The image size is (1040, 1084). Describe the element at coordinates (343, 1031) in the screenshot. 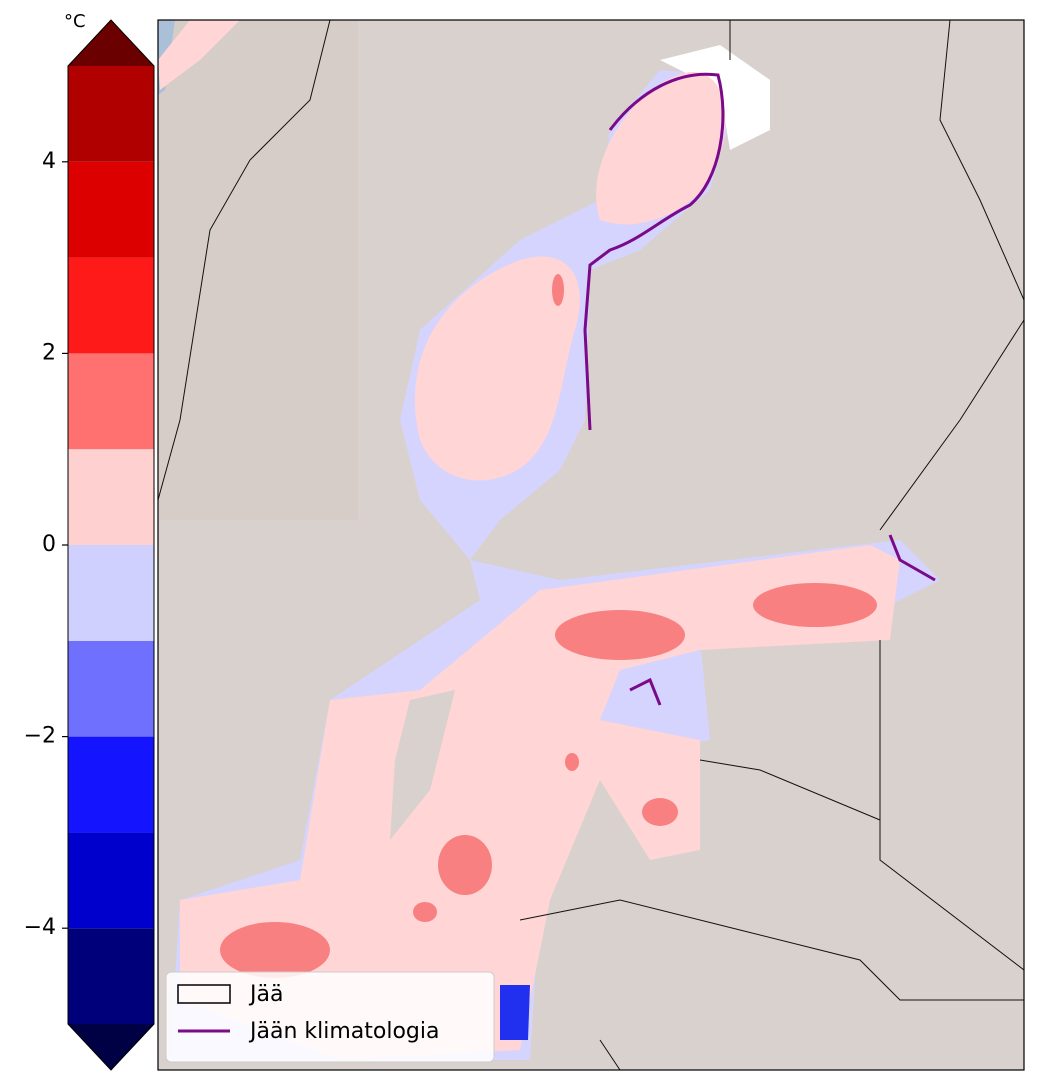

I see `legend-label: Jään klimatologia` at that location.